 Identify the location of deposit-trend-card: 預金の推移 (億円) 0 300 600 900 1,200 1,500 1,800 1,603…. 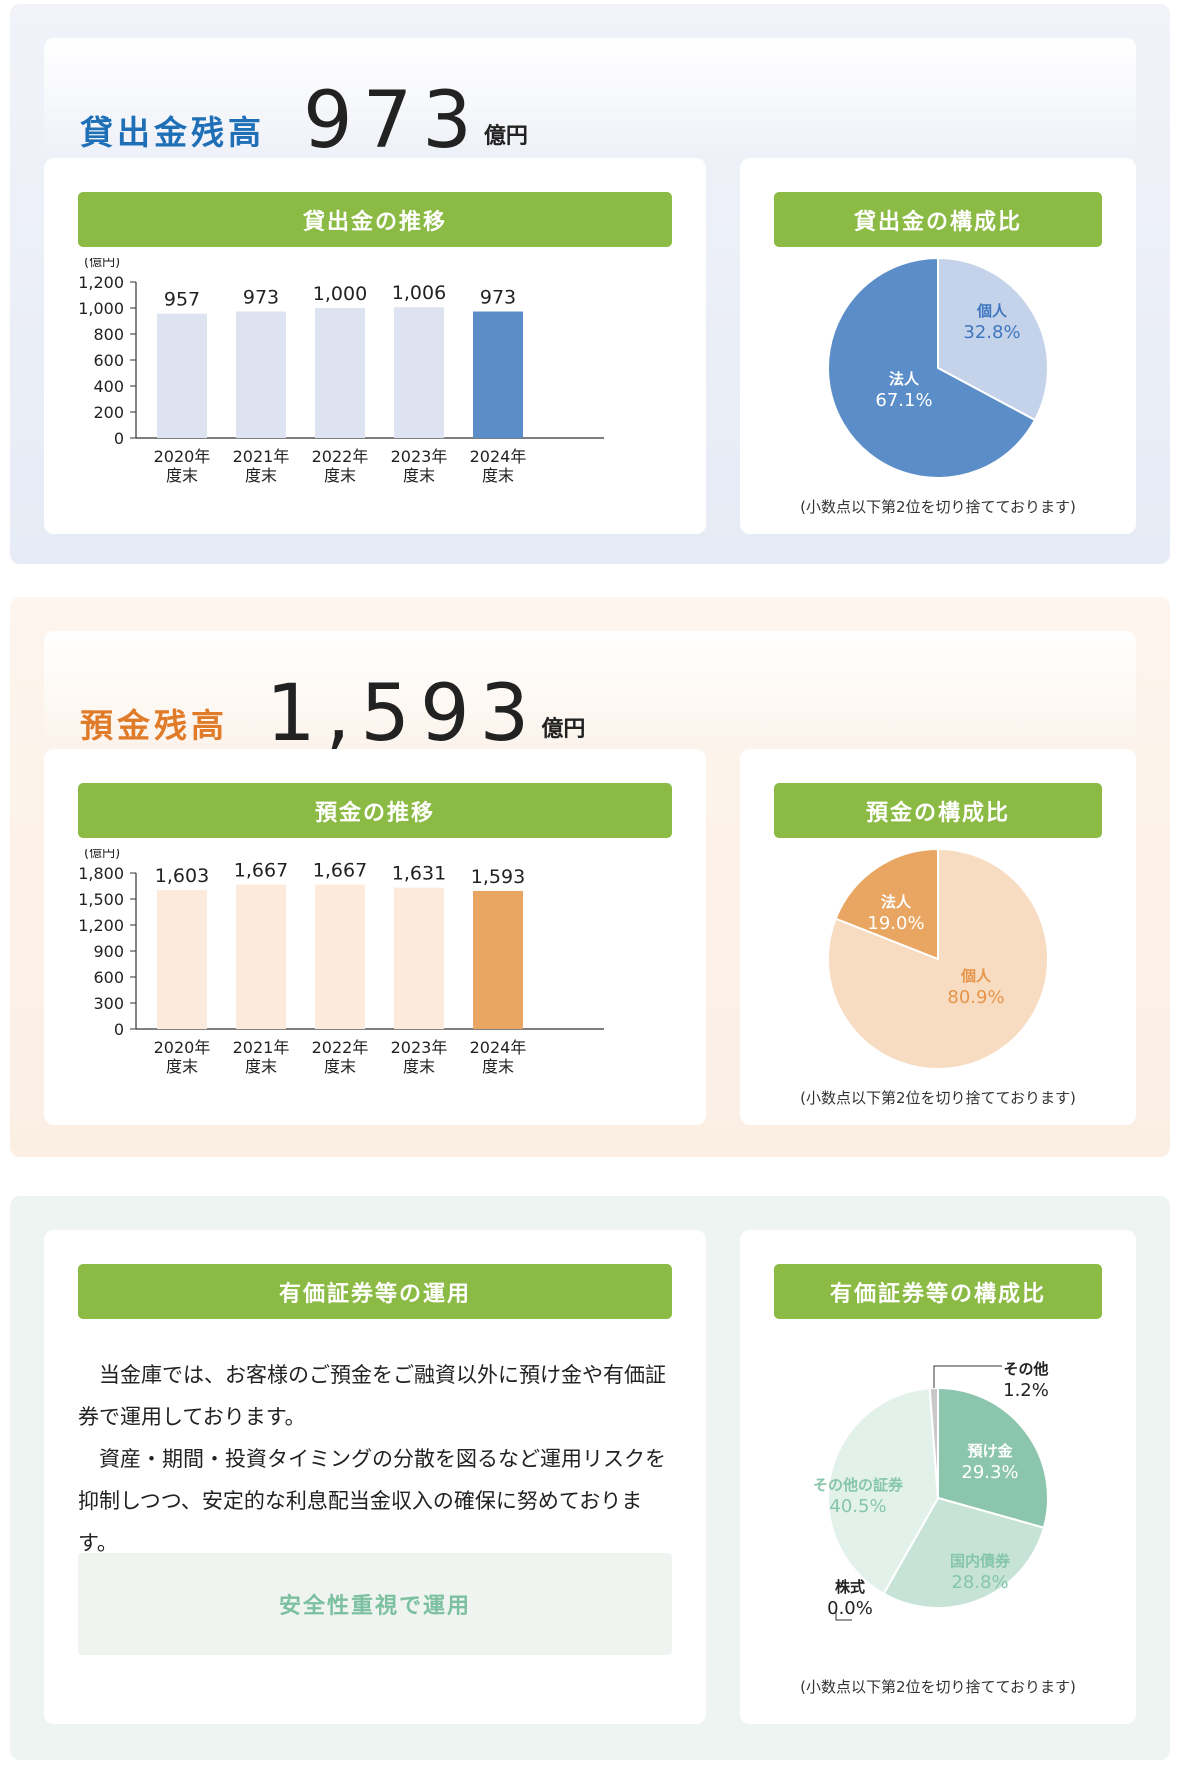
(375, 937).